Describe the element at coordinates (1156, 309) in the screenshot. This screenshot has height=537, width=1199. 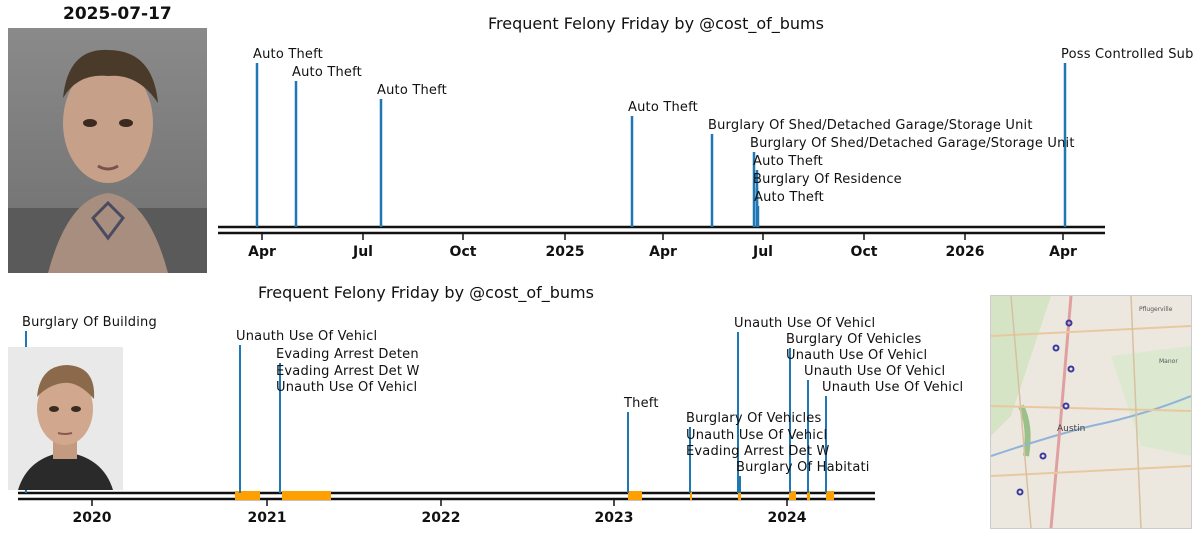
I see `map-label-pflugerville: Pflugerville` at that location.